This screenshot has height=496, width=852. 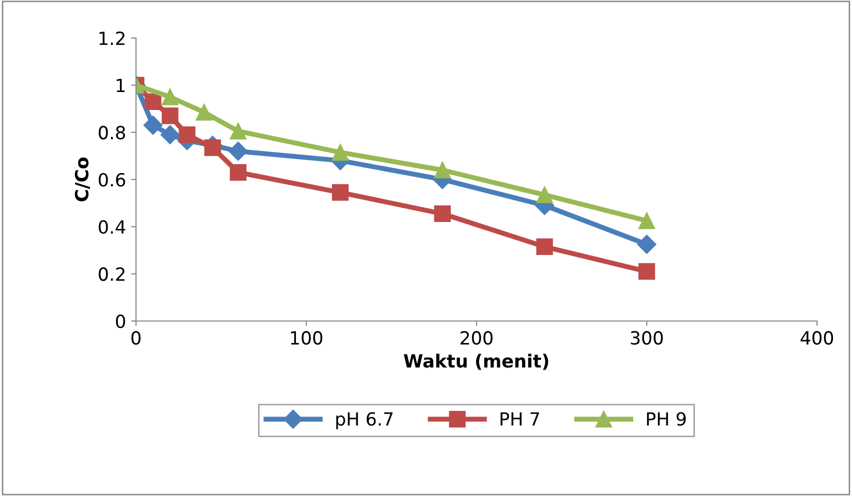 I want to click on legend-label: pH 6.7, so click(x=364, y=421).